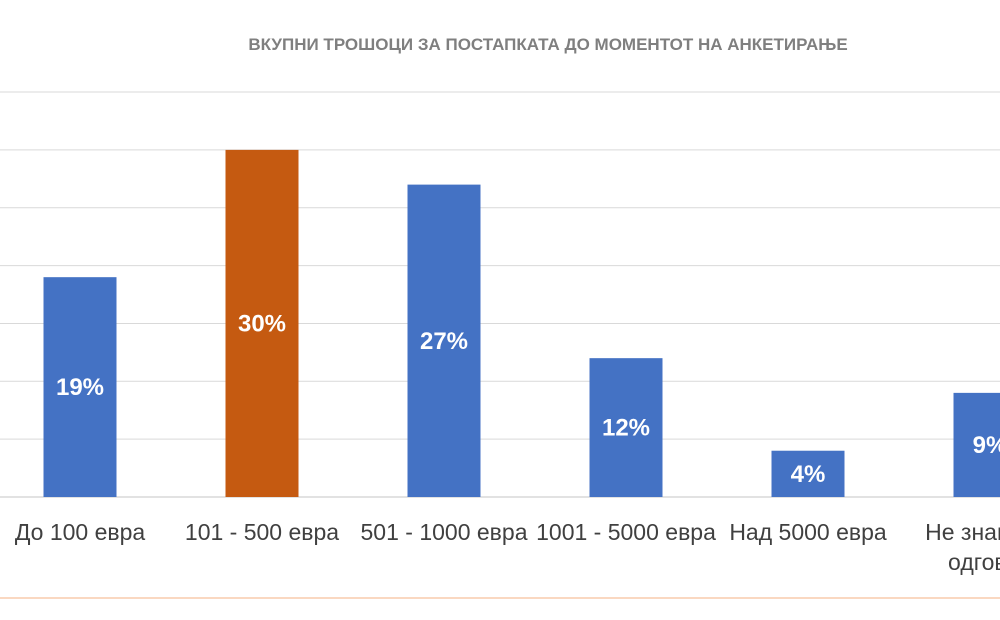  I want to click on category-label: Над 5000 евра, so click(808, 532).